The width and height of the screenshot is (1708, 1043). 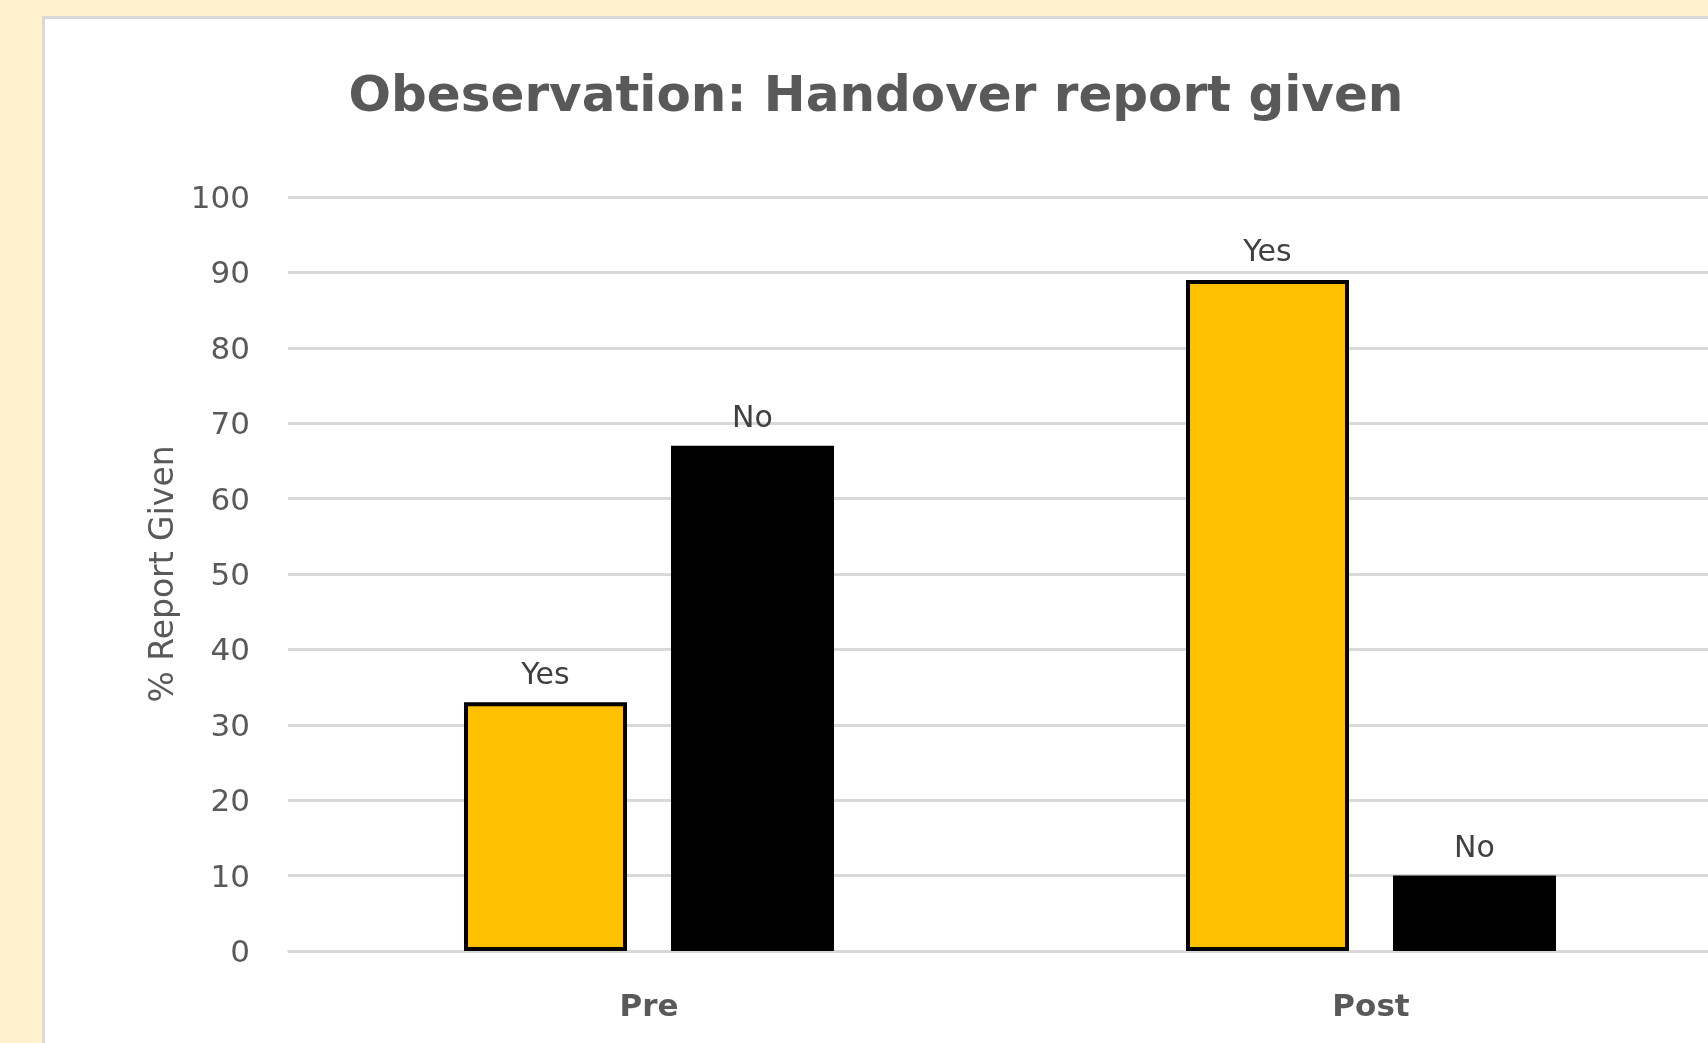 What do you see at coordinates (876, 94) in the screenshot?
I see `chart-title: Obeservation: Handover report given` at bounding box center [876, 94].